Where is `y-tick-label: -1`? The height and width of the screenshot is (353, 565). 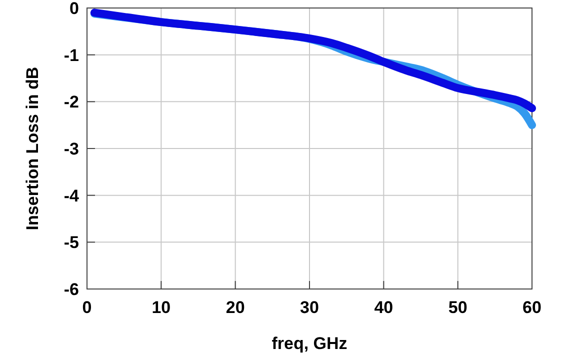 y-tick-label: -1 is located at coordinates (71, 55).